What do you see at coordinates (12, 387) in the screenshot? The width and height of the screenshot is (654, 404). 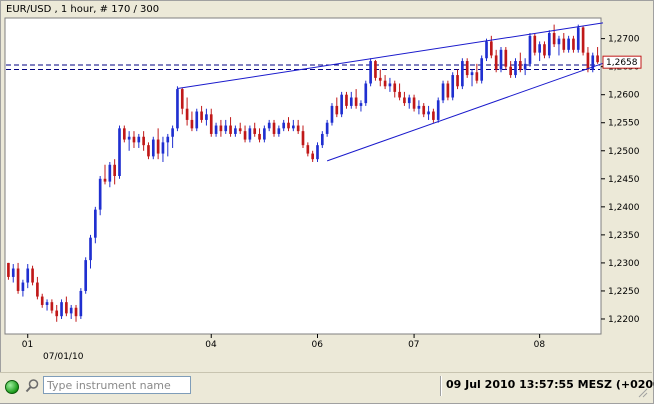 I see `connection-status-icon` at bounding box center [12, 387].